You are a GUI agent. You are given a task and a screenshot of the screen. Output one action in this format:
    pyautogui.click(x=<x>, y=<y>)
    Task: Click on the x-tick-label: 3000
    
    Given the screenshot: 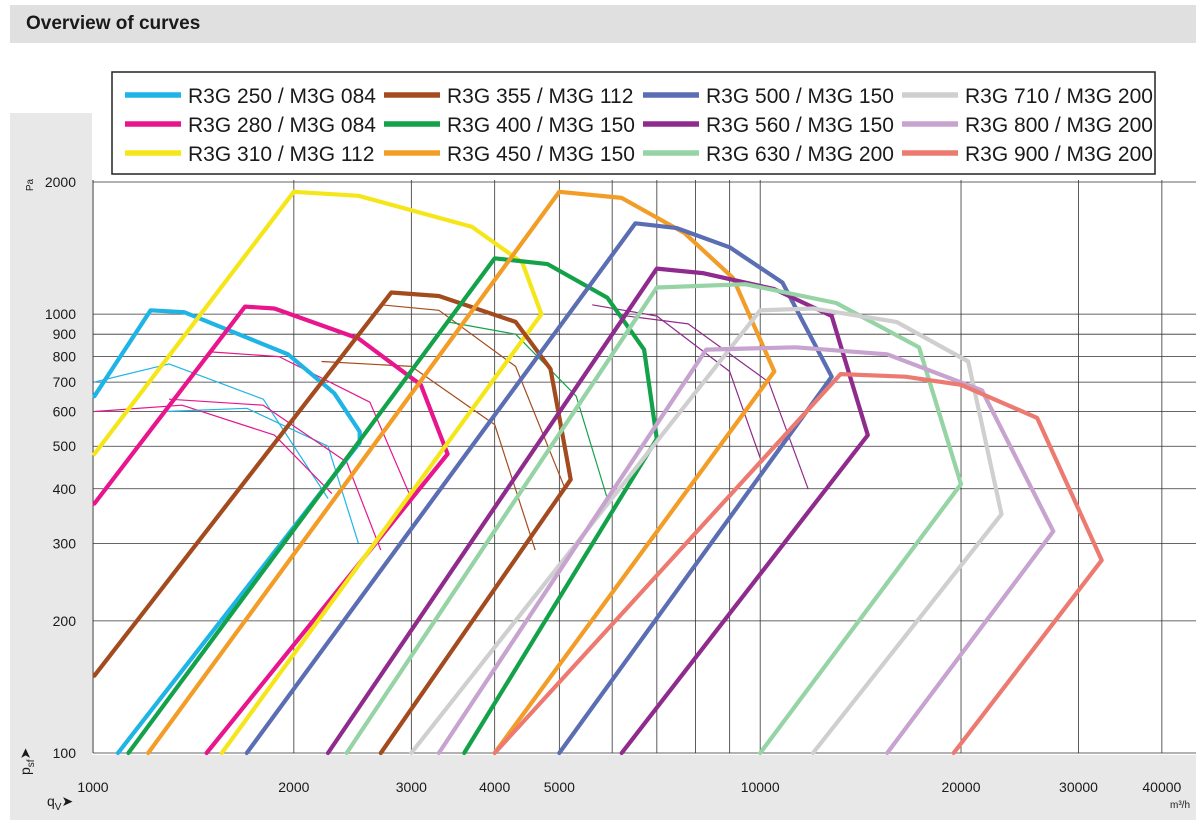 What is the action you would take?
    pyautogui.click(x=411, y=787)
    